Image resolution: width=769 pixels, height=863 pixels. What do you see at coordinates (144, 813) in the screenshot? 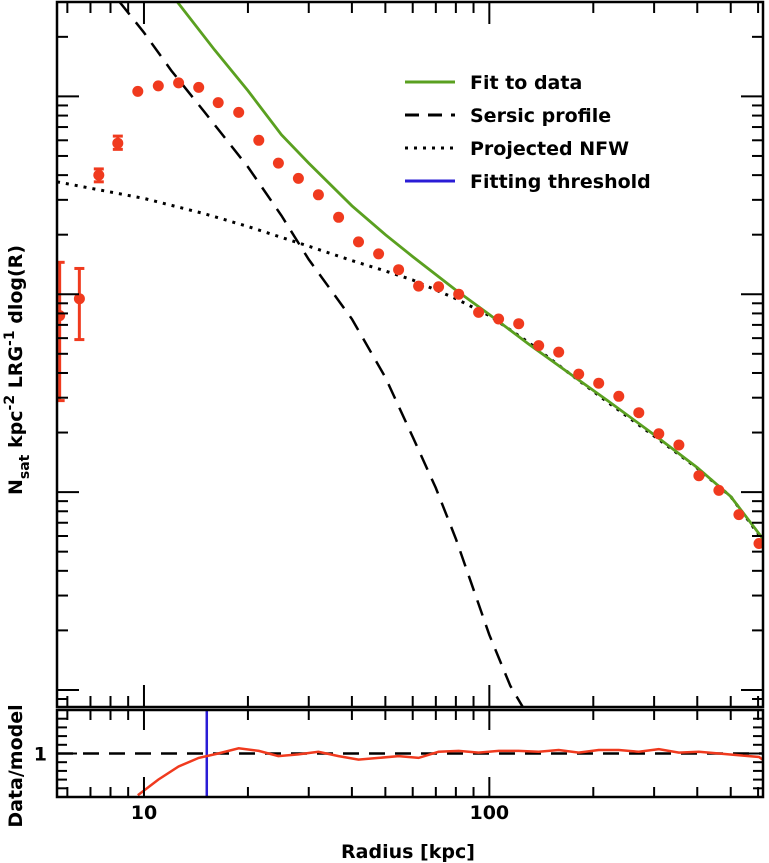
I see `x-tick-label: 10` at bounding box center [144, 813].